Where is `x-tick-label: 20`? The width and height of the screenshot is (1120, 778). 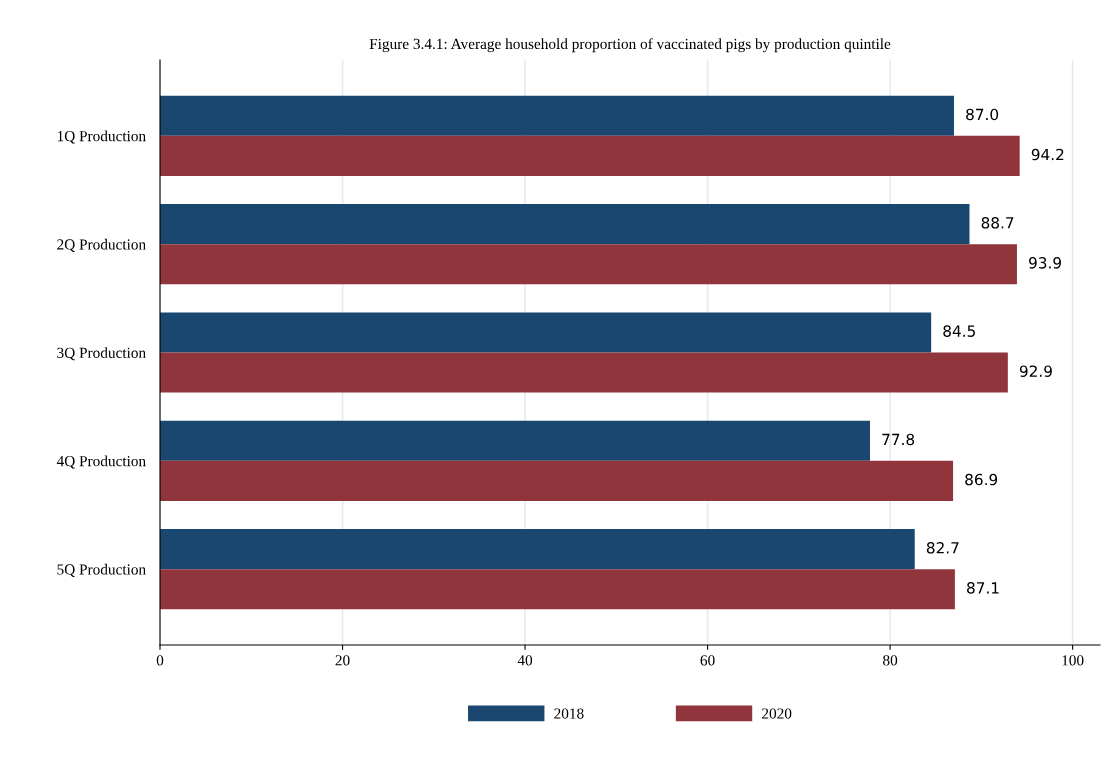 x-tick-label: 20 is located at coordinates (342, 660).